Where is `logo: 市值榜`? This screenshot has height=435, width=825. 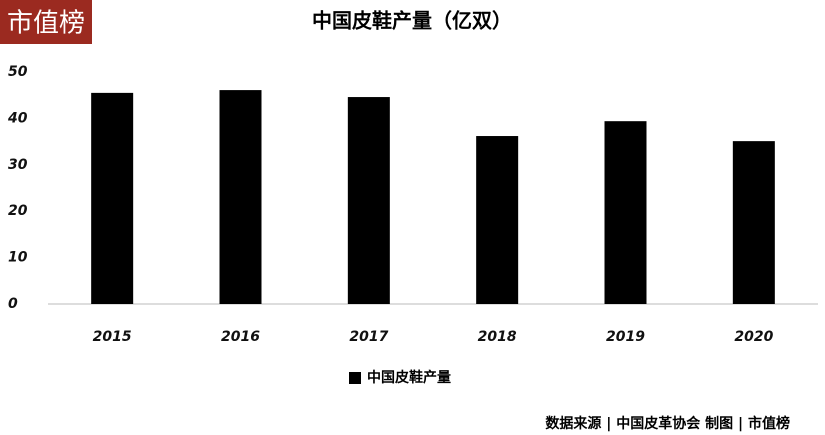 logo: 市值榜 is located at coordinates (46, 24).